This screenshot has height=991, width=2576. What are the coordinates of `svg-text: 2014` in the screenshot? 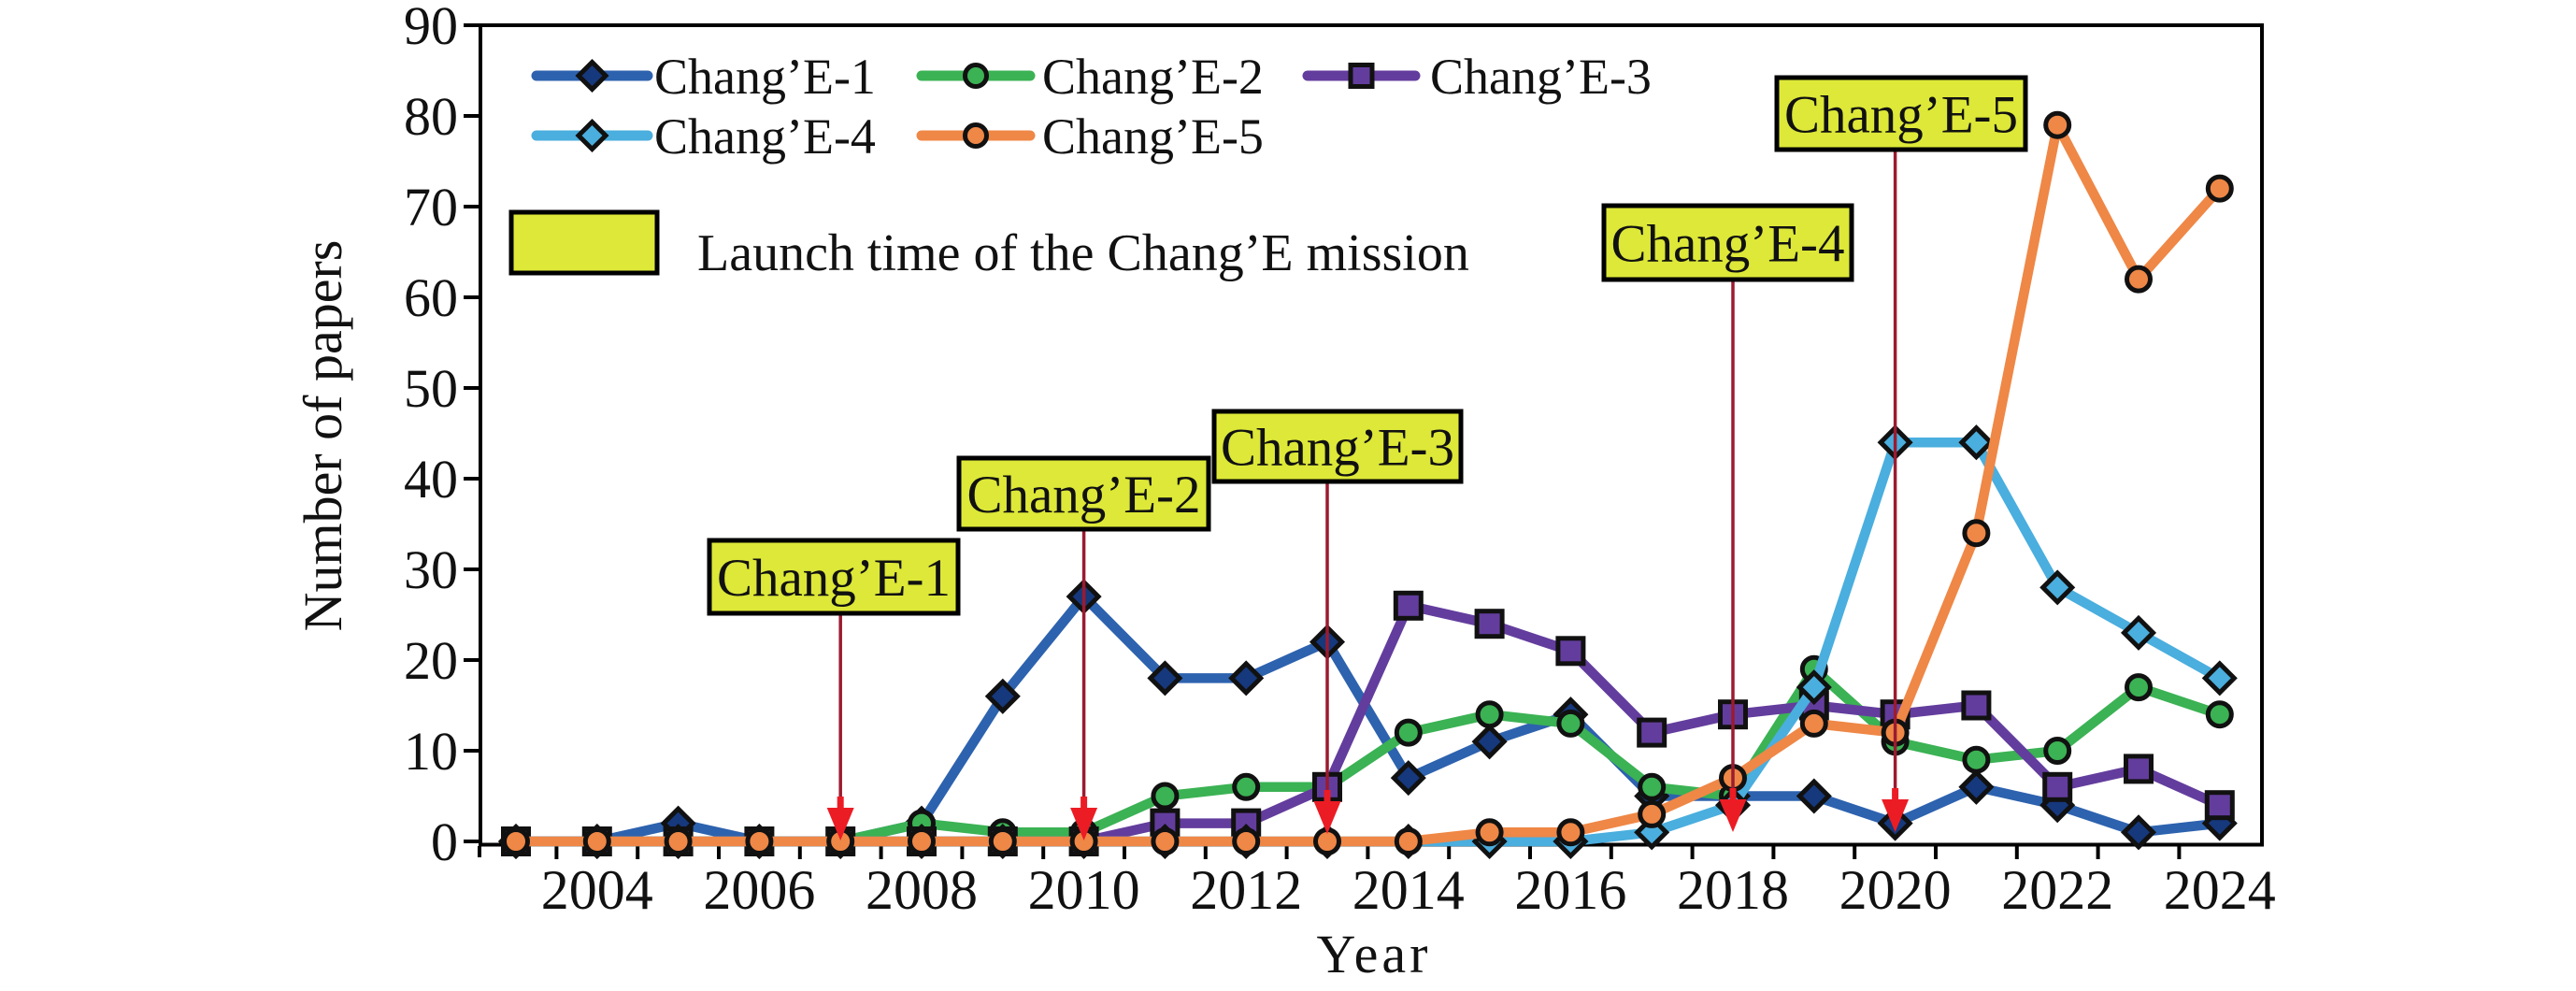 It's located at (1408, 890).